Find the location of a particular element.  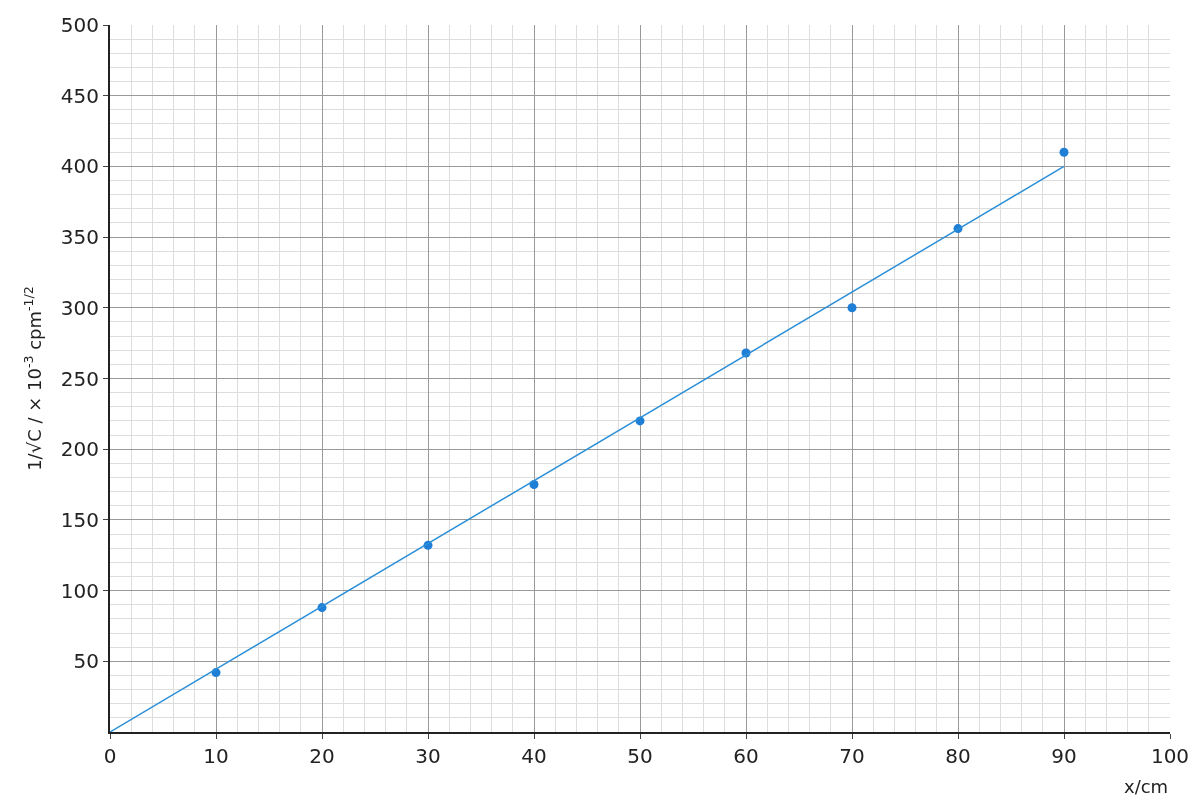

x-tick-label: 60 is located at coordinates (746, 756).